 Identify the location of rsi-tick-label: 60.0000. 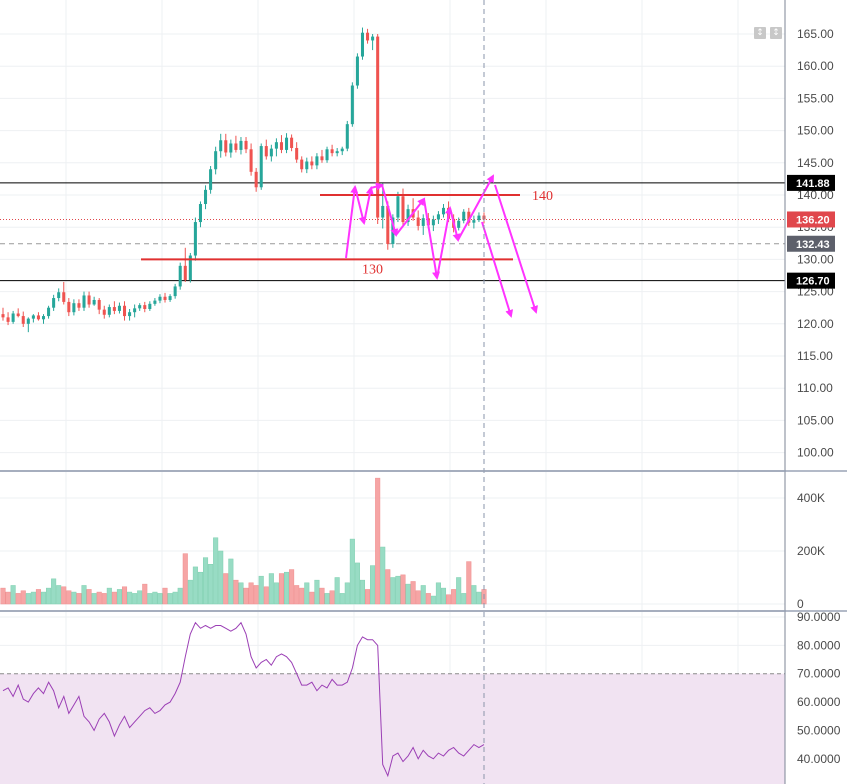
(819, 702).